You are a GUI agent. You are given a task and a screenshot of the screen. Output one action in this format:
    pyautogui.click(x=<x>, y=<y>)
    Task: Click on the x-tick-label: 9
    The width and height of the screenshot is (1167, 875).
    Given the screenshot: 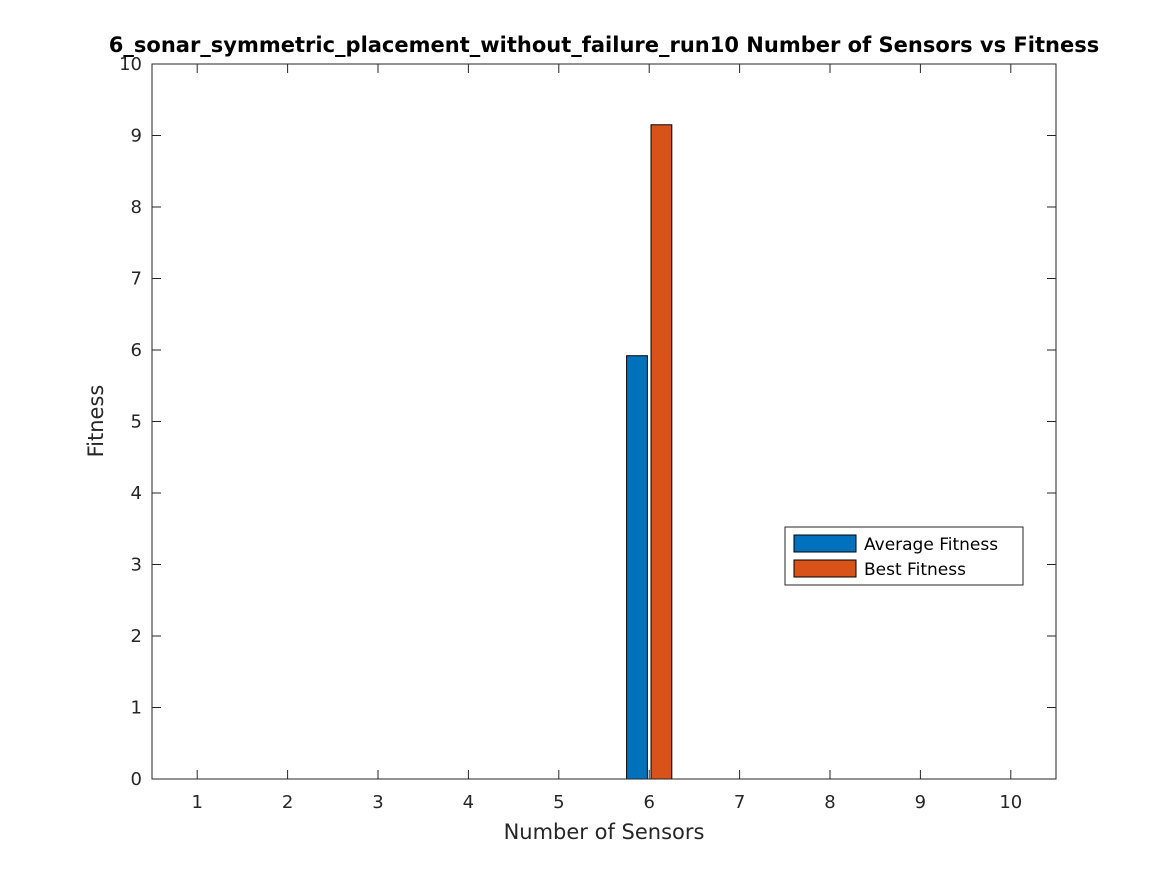 What is the action you would take?
    pyautogui.click(x=920, y=802)
    